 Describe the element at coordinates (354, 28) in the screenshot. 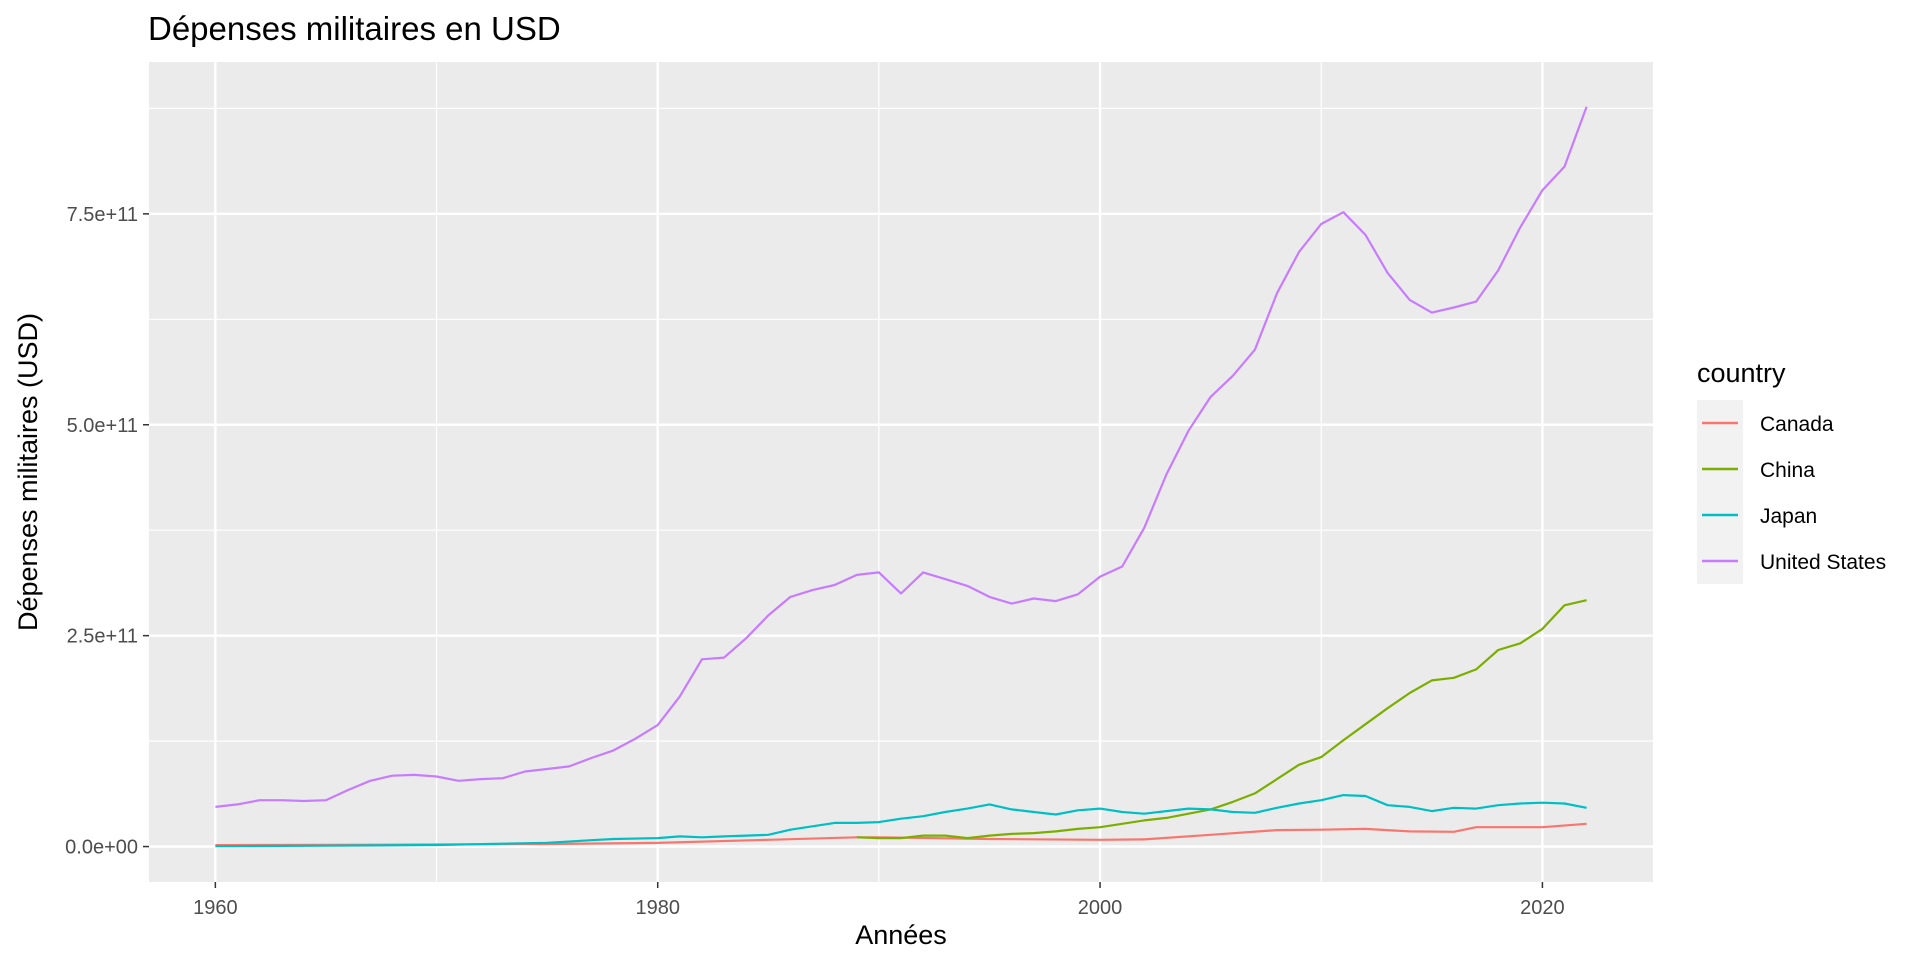

I see `chart-title: Dépenses militaires en USD` at that location.